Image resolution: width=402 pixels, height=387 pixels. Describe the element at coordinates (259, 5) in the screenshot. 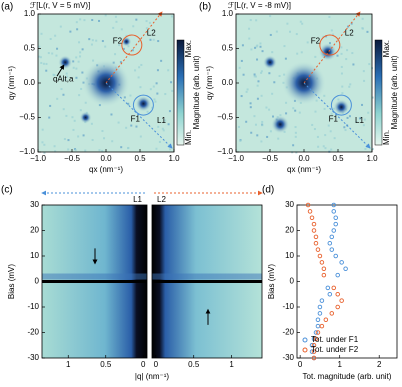

I see `panel-title: ℱ[L(r, V = -8 mV)]` at that location.